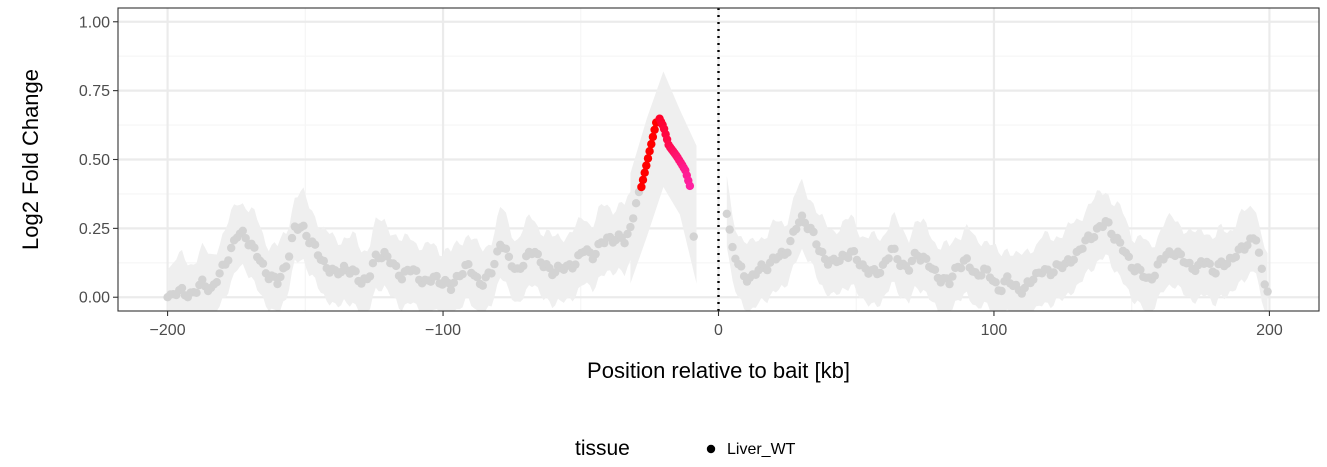  I want to click on legend-key-point, so click(711, 449).